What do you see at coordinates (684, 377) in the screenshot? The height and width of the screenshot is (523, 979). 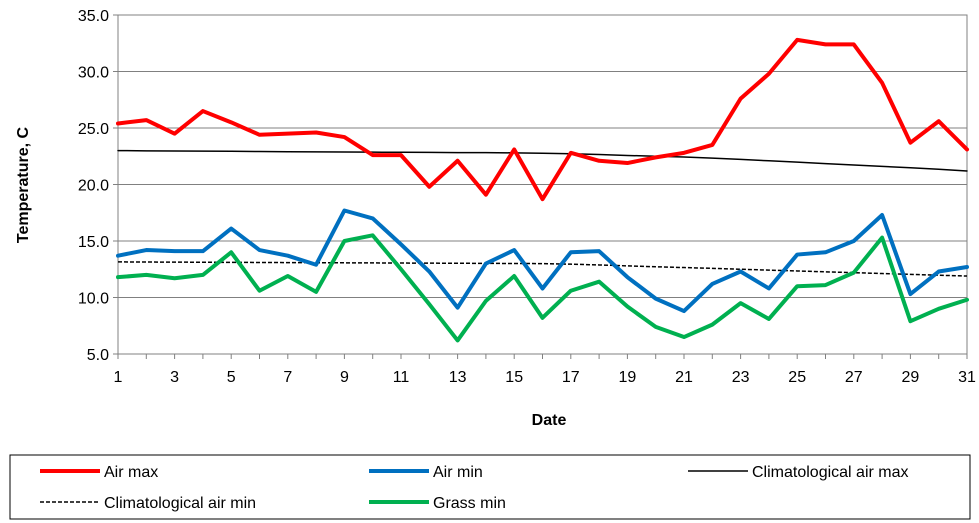 I see `x-tick-label-10: 21` at bounding box center [684, 377].